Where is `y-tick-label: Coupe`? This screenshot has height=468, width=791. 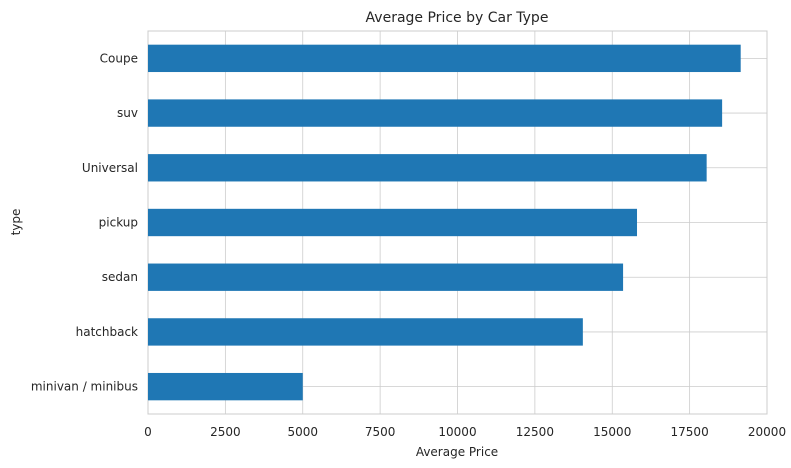
y-tick-label: Coupe is located at coordinates (119, 58).